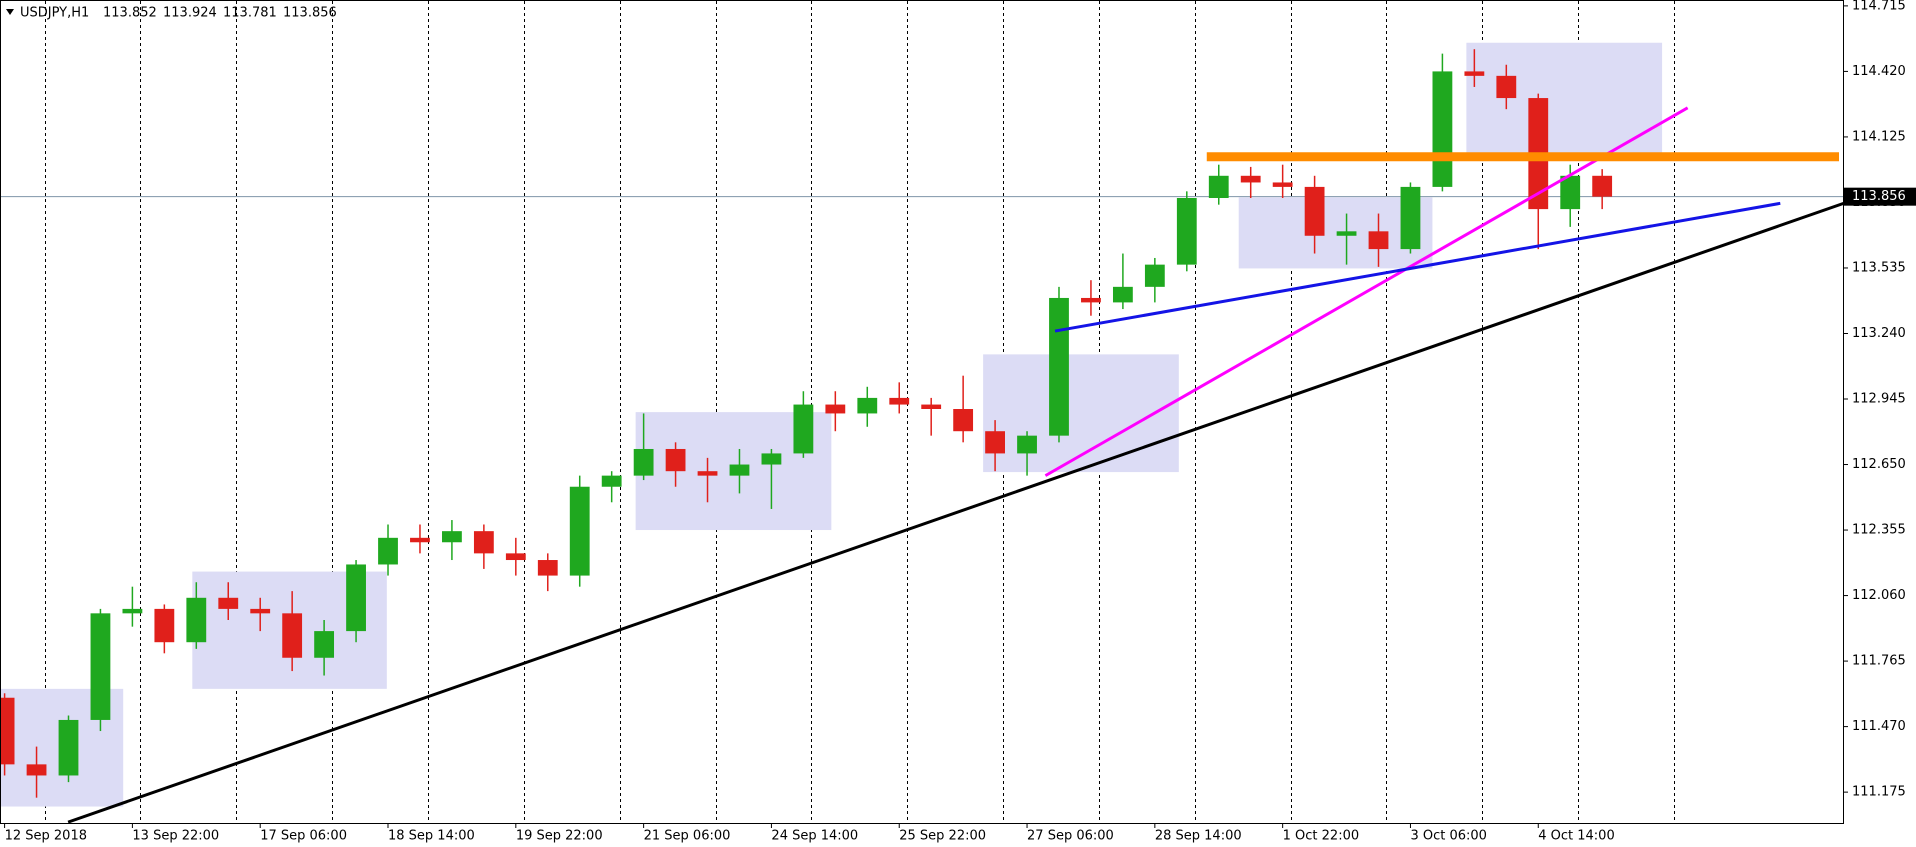 Image resolution: width=1916 pixels, height=847 pixels. What do you see at coordinates (687, 836) in the screenshot?
I see `x-tick-label: 21 Sep 06:00` at bounding box center [687, 836].